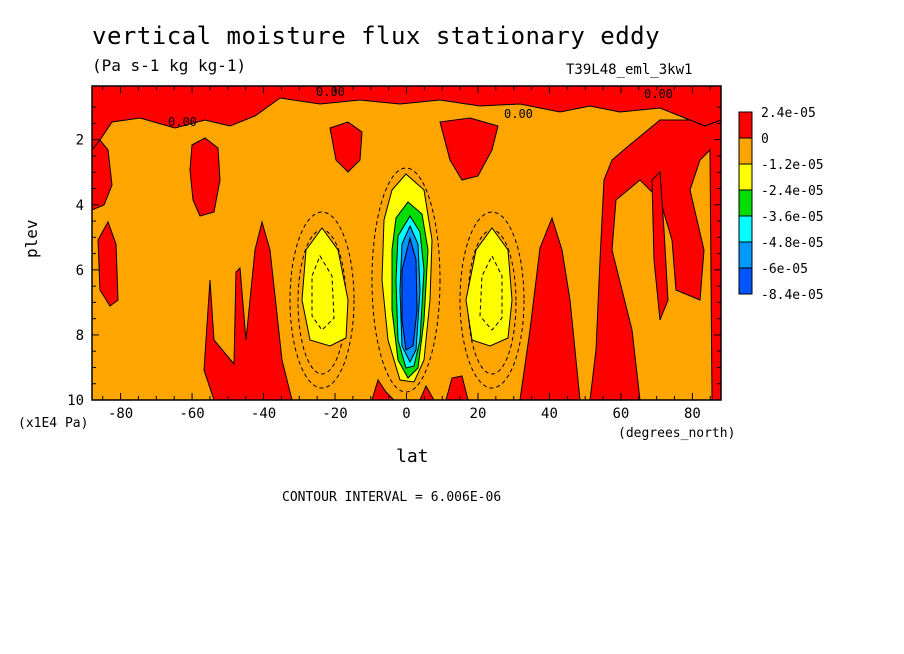 This screenshot has height=654, width=904. I want to click on x-tick-label: -60, so click(191, 414).